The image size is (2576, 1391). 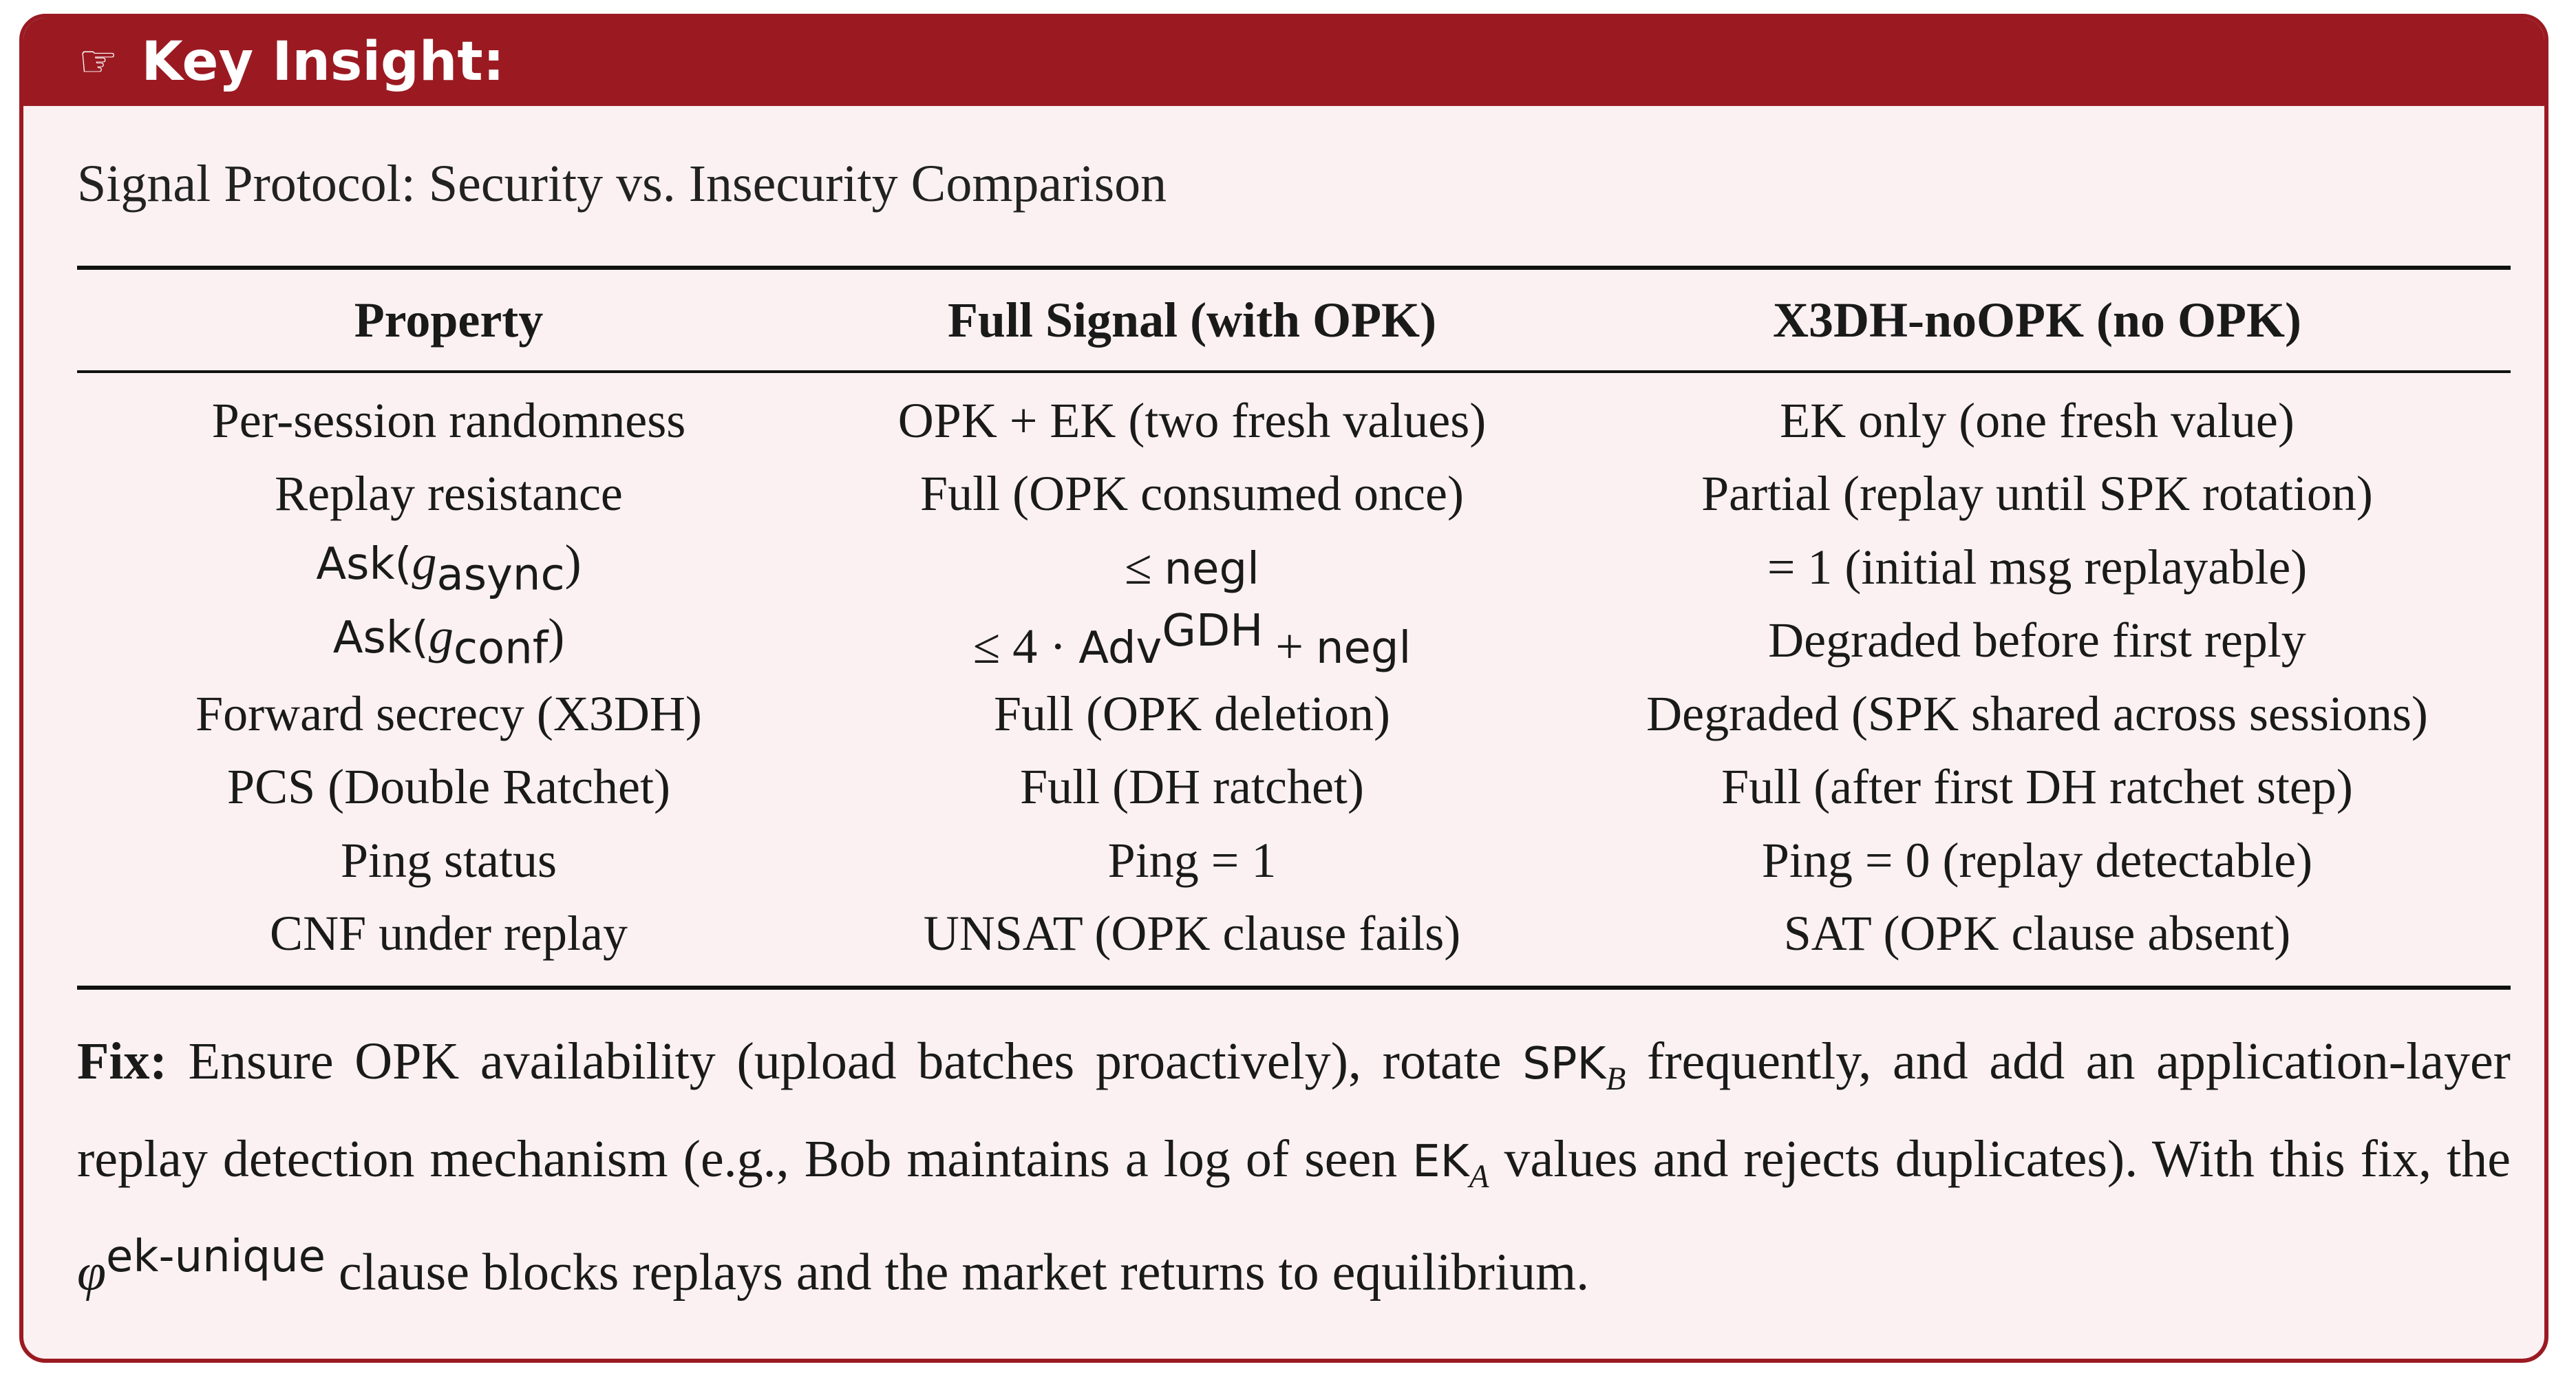 What do you see at coordinates (1192, 567) in the screenshot?
I see `cell-full: ≤ negl` at bounding box center [1192, 567].